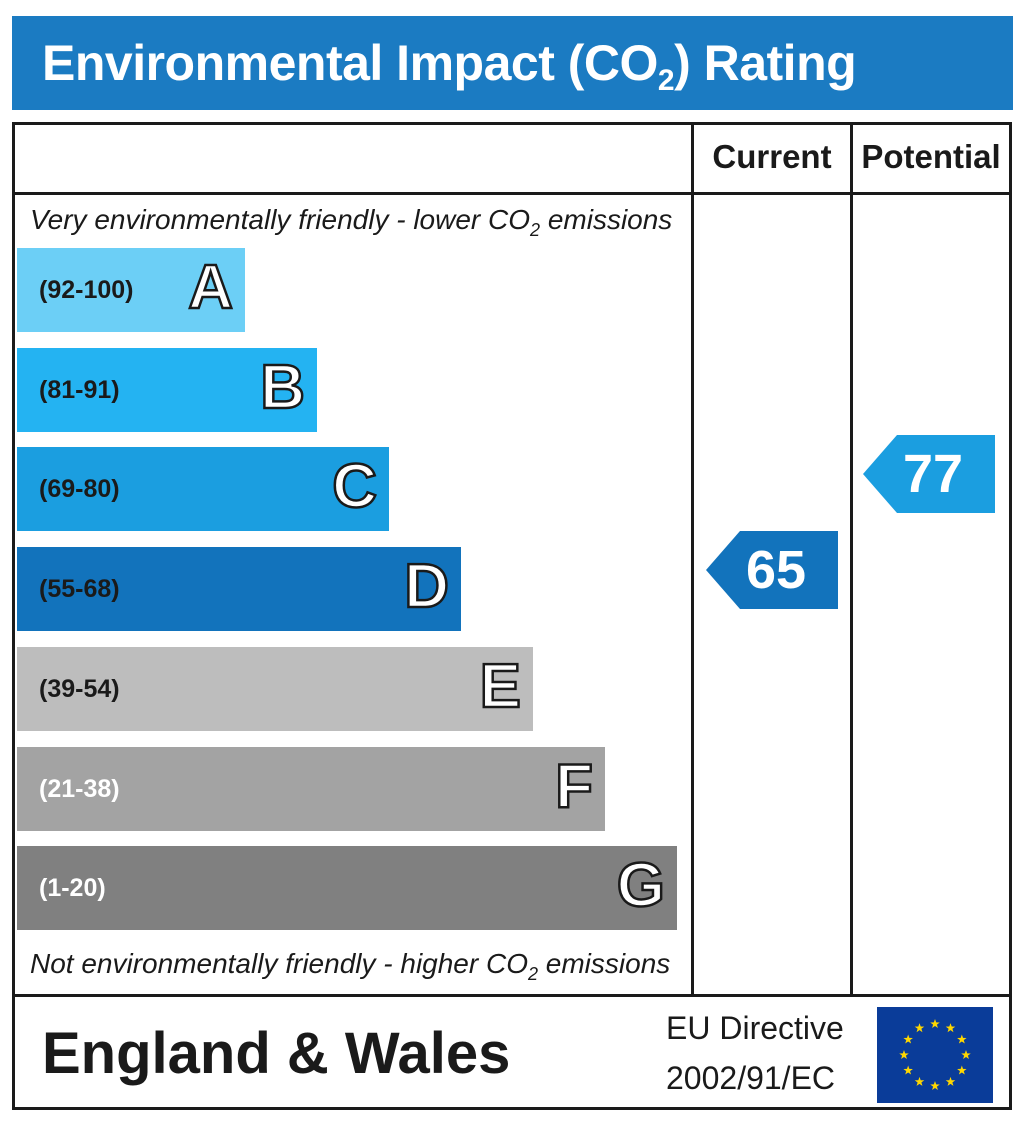 The image size is (1024, 1124). I want to click on band-range-label: (81-91), so click(79, 390).